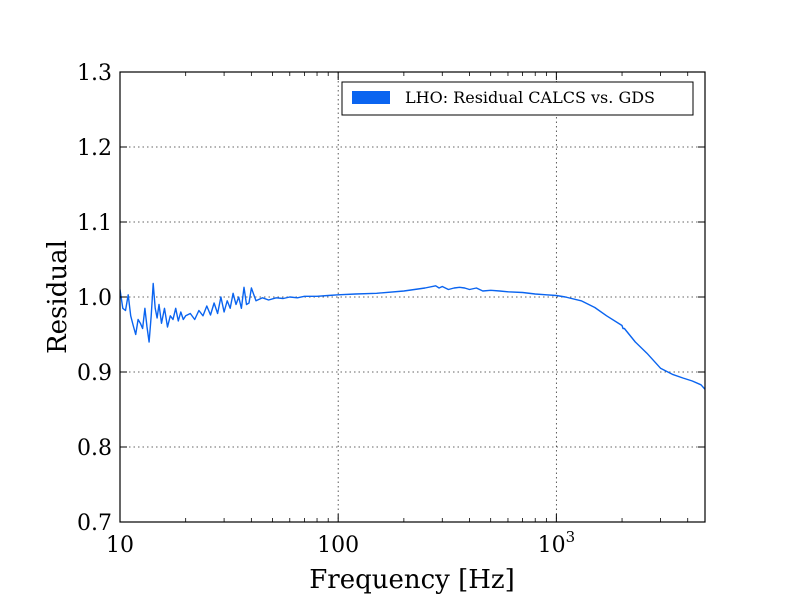  Describe the element at coordinates (58, 297) in the screenshot. I see `y-axis-label: Residual` at that location.